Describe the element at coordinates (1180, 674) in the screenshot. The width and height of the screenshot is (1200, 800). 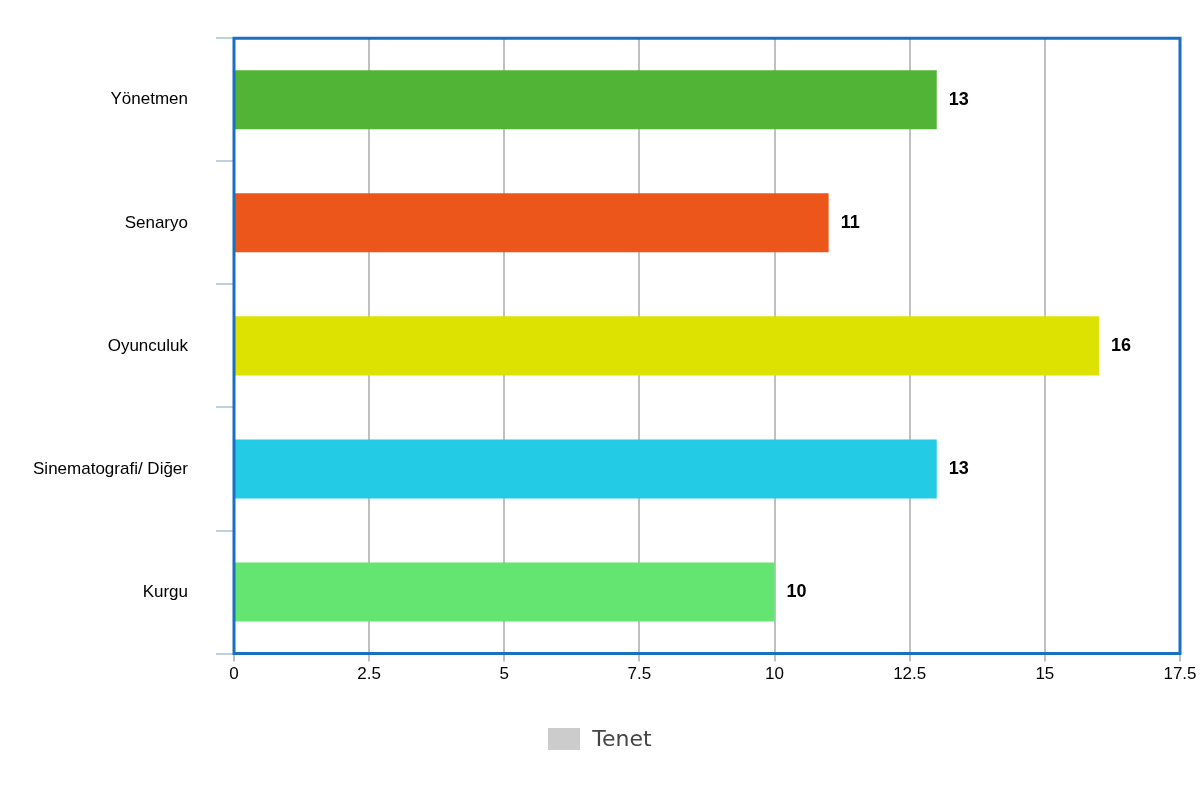
I see `x-tick-label: 17.5` at that location.